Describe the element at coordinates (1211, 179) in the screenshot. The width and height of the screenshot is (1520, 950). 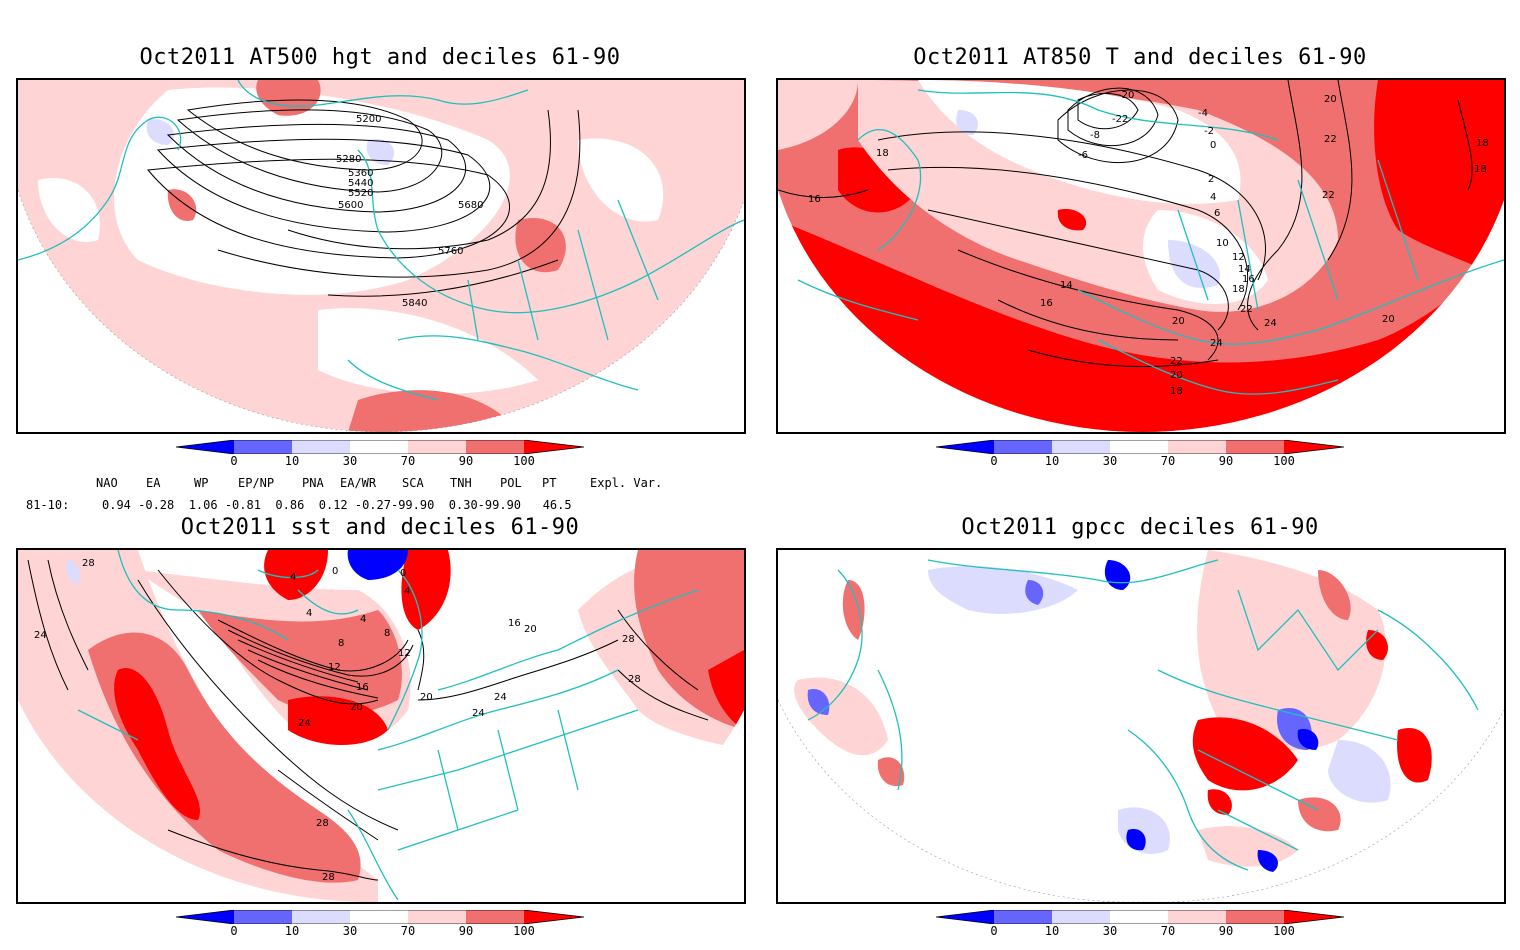
I see `svg-text: 2` at that location.